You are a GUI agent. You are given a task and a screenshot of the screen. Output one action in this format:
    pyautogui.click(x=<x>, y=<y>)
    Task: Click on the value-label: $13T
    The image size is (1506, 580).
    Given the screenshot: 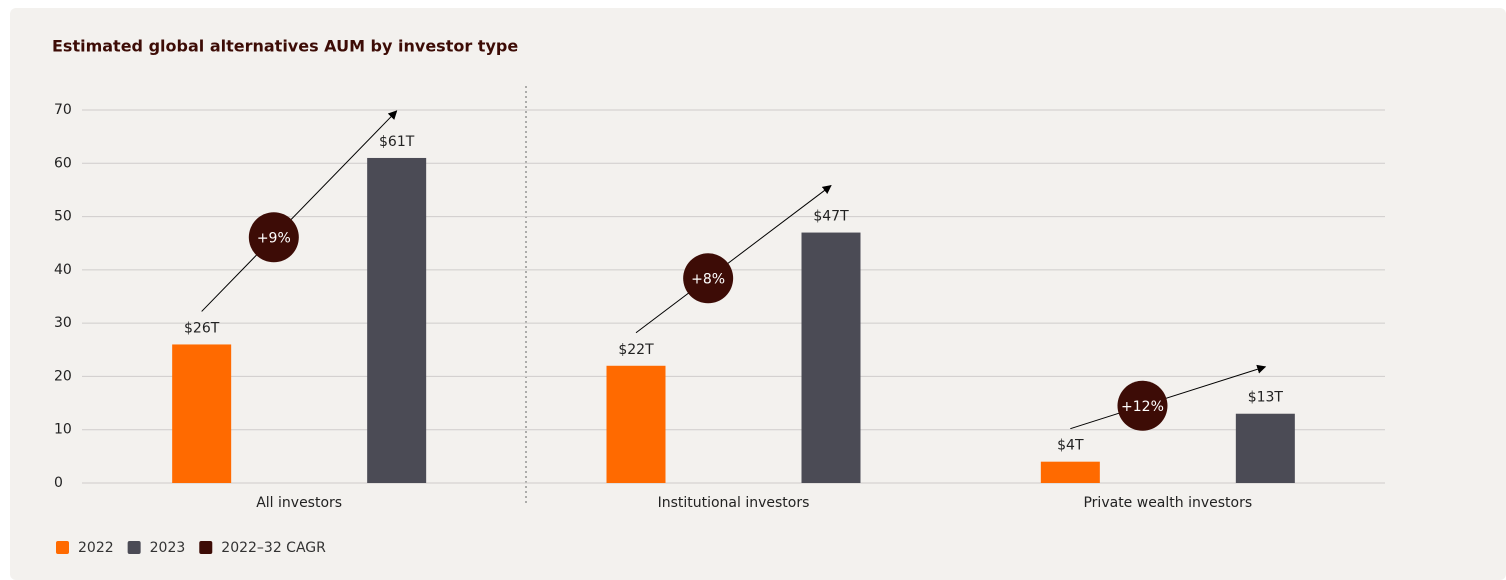 What is the action you would take?
    pyautogui.click(x=1266, y=398)
    